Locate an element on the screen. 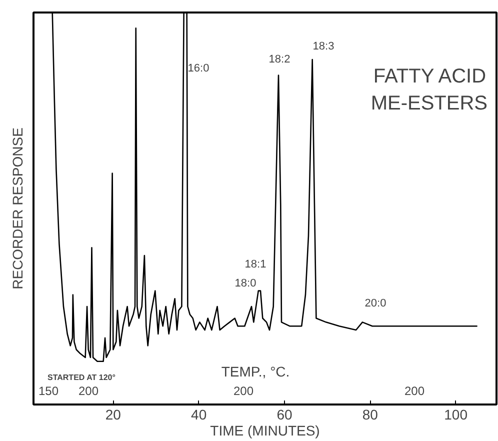 The width and height of the screenshot is (498, 441). annotation: TEMP., °C. is located at coordinates (255, 372).